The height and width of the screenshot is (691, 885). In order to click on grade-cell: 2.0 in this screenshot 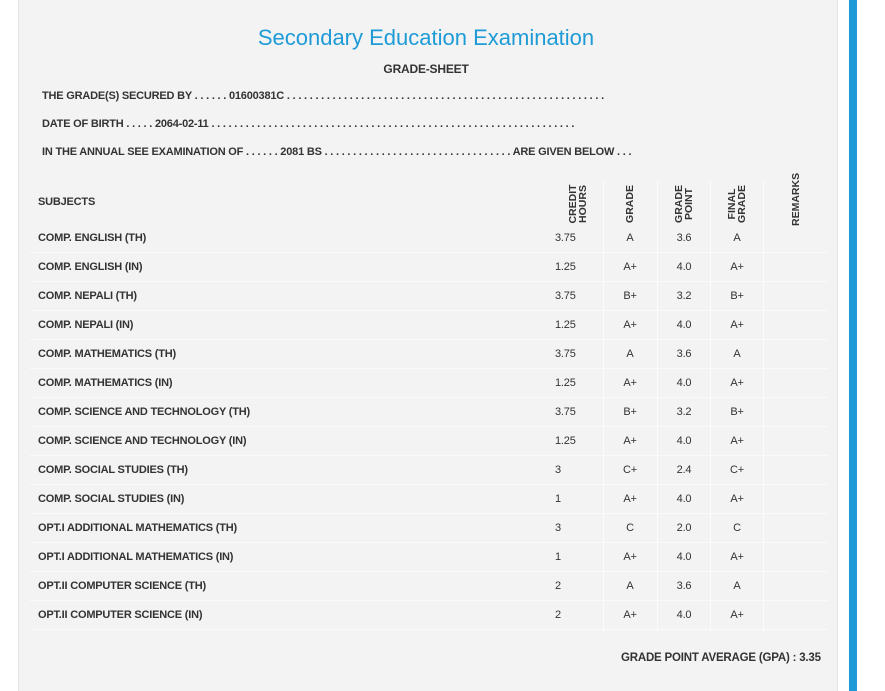, I will do `click(684, 528)`.